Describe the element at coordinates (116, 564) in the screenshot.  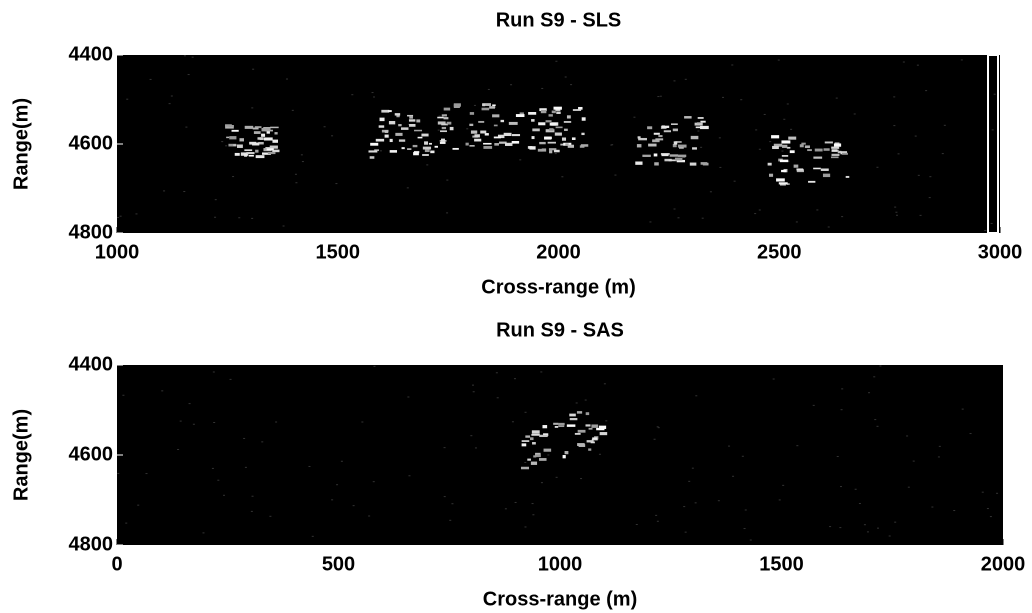
I see `x-tick-label: 0` at that location.